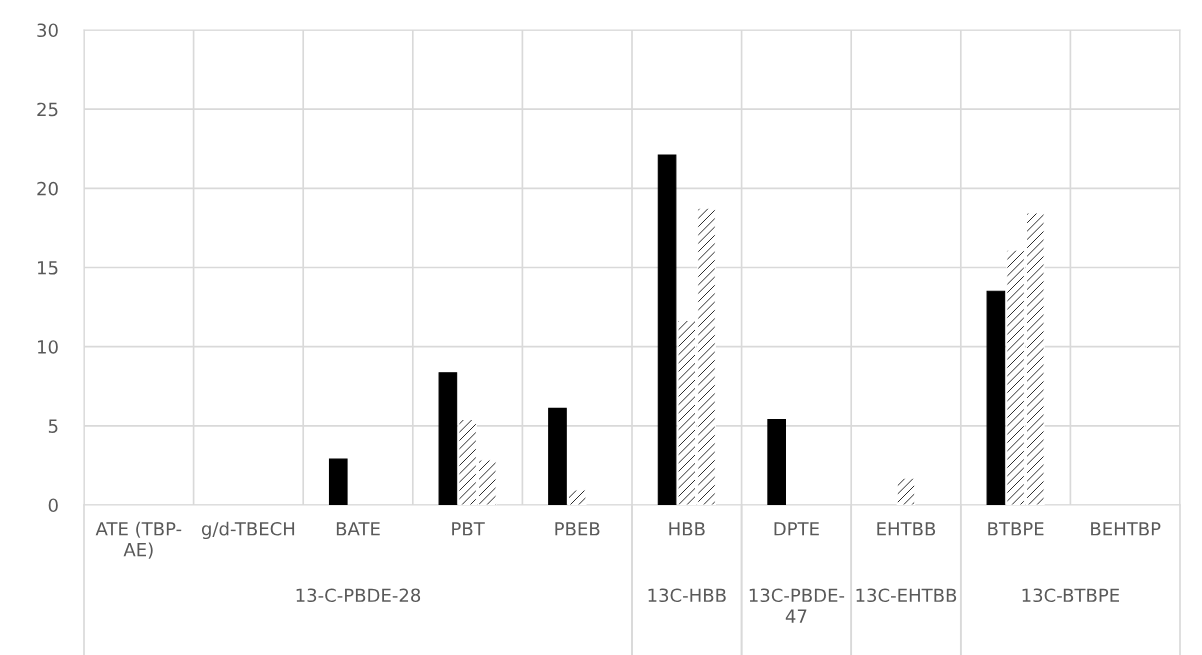  What do you see at coordinates (687, 595) in the screenshot?
I see `text: 13C-HBB` at bounding box center [687, 595].